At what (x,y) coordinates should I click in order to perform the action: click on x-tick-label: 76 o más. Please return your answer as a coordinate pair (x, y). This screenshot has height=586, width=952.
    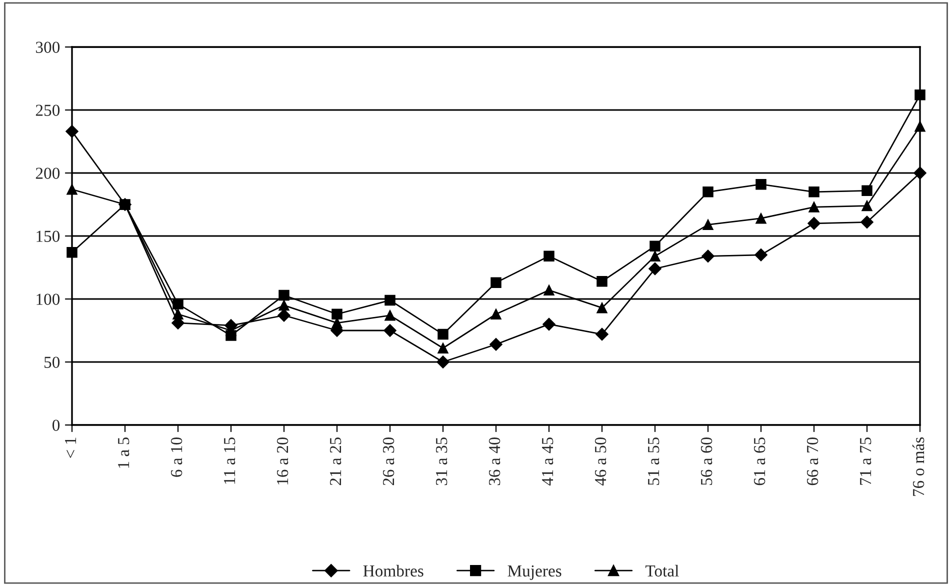
    Looking at the image, I should click on (918, 466).